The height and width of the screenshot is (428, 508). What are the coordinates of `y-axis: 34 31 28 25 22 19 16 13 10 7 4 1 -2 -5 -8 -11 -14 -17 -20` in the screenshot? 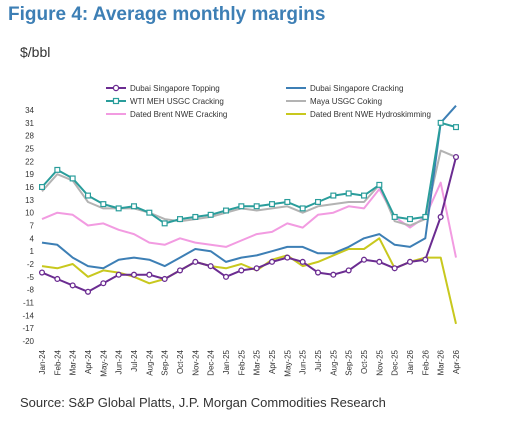 It's located at (28, 226).